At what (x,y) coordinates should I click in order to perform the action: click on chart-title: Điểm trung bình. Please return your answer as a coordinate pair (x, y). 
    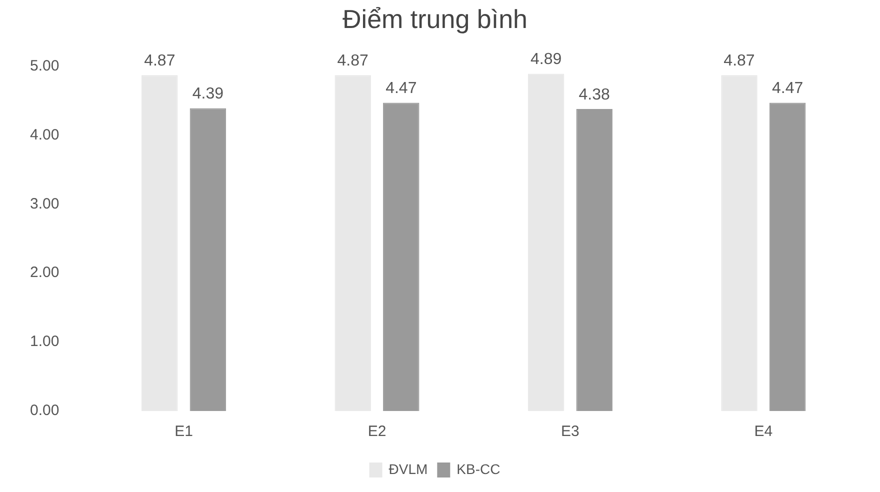
    Looking at the image, I should click on (435, 19).